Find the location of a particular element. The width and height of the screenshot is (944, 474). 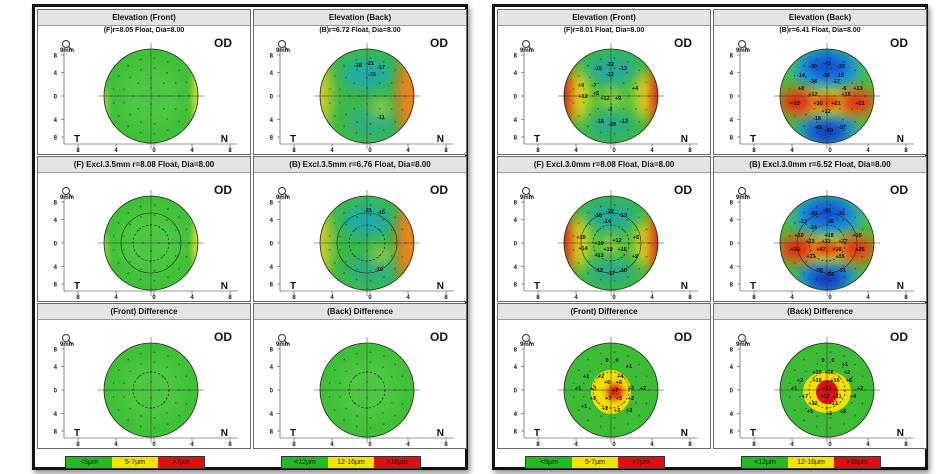

elevation-value-label: -17 is located at coordinates (381, 68).